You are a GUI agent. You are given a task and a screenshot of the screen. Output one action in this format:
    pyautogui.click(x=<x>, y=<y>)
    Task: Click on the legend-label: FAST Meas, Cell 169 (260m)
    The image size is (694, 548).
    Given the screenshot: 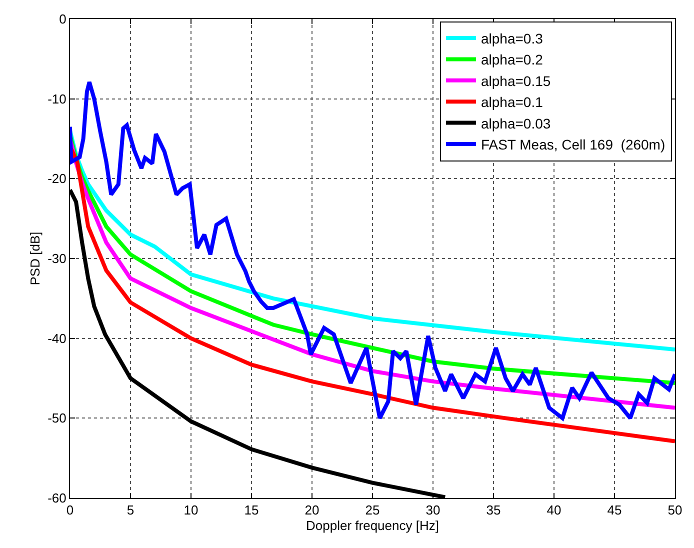 What is the action you would take?
    pyautogui.click(x=573, y=144)
    